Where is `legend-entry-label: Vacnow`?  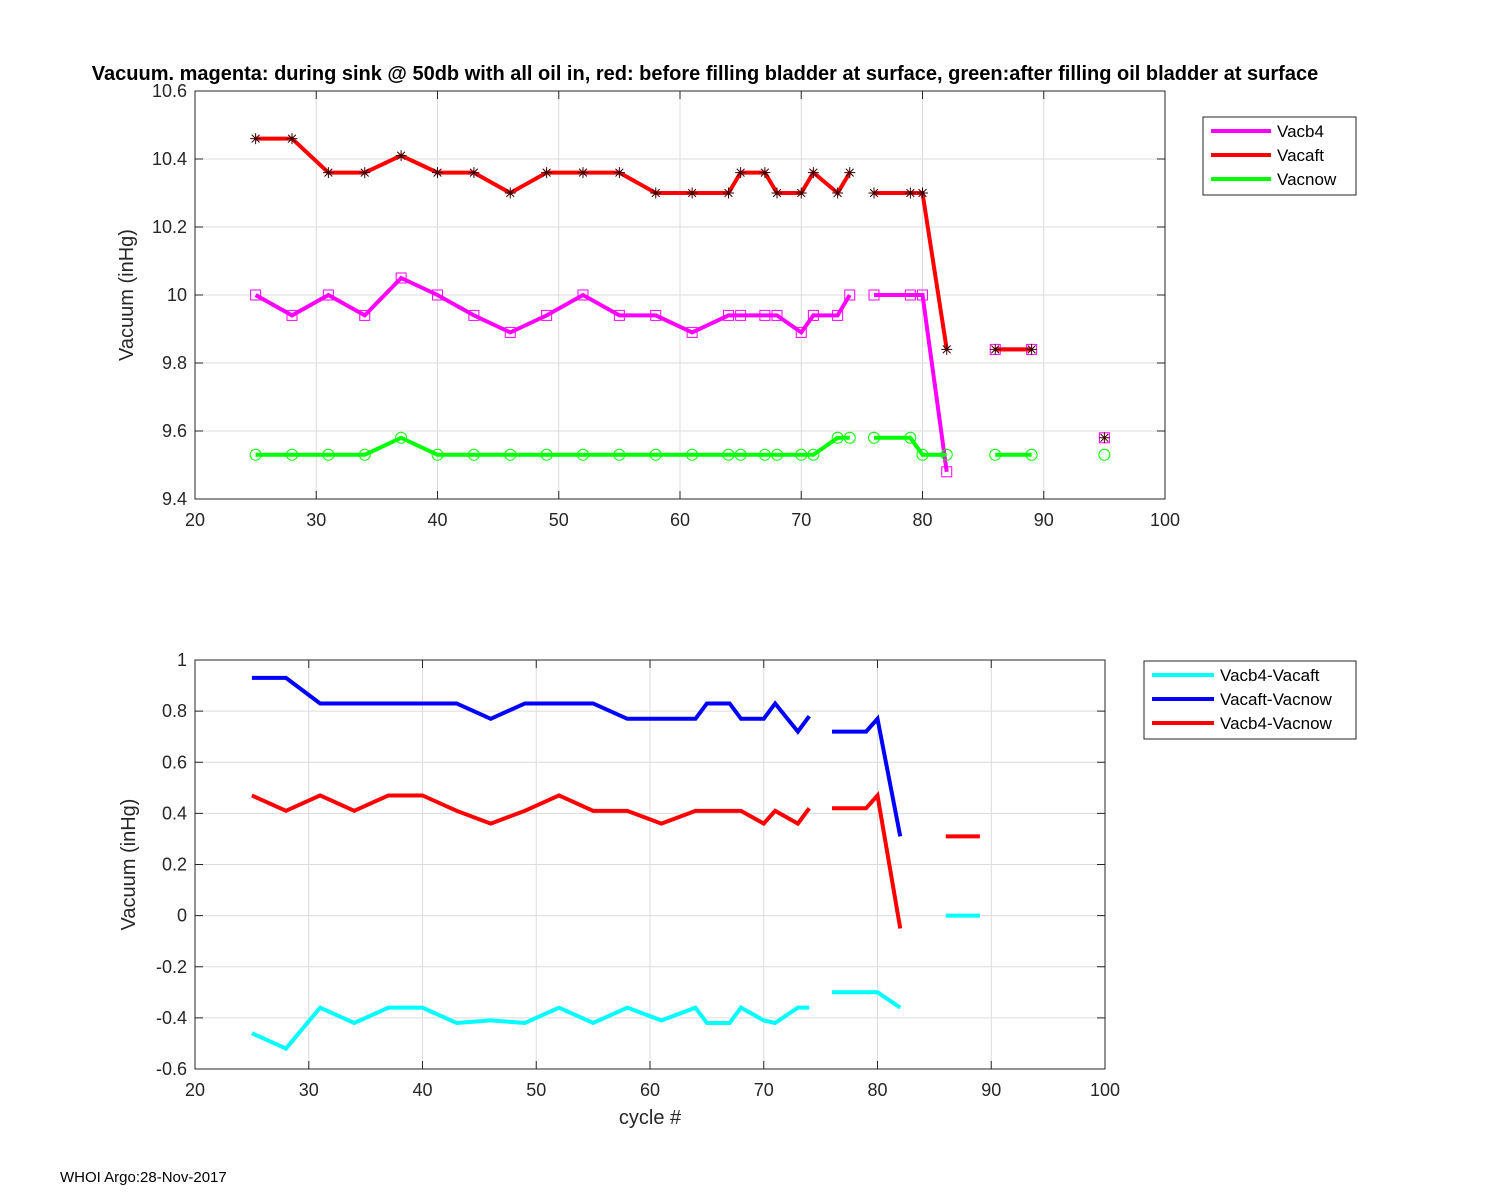 legend-entry-label: Vacnow is located at coordinates (1307, 179).